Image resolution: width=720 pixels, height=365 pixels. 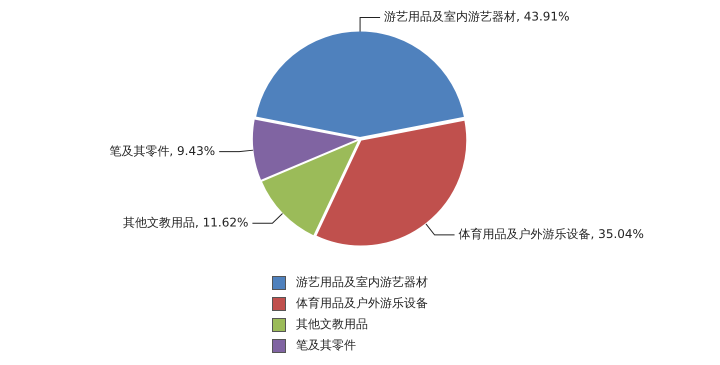 What do you see at coordinates (185, 222) in the screenshot?
I see `data-label: 其他文教用品, 11.62%` at bounding box center [185, 222].